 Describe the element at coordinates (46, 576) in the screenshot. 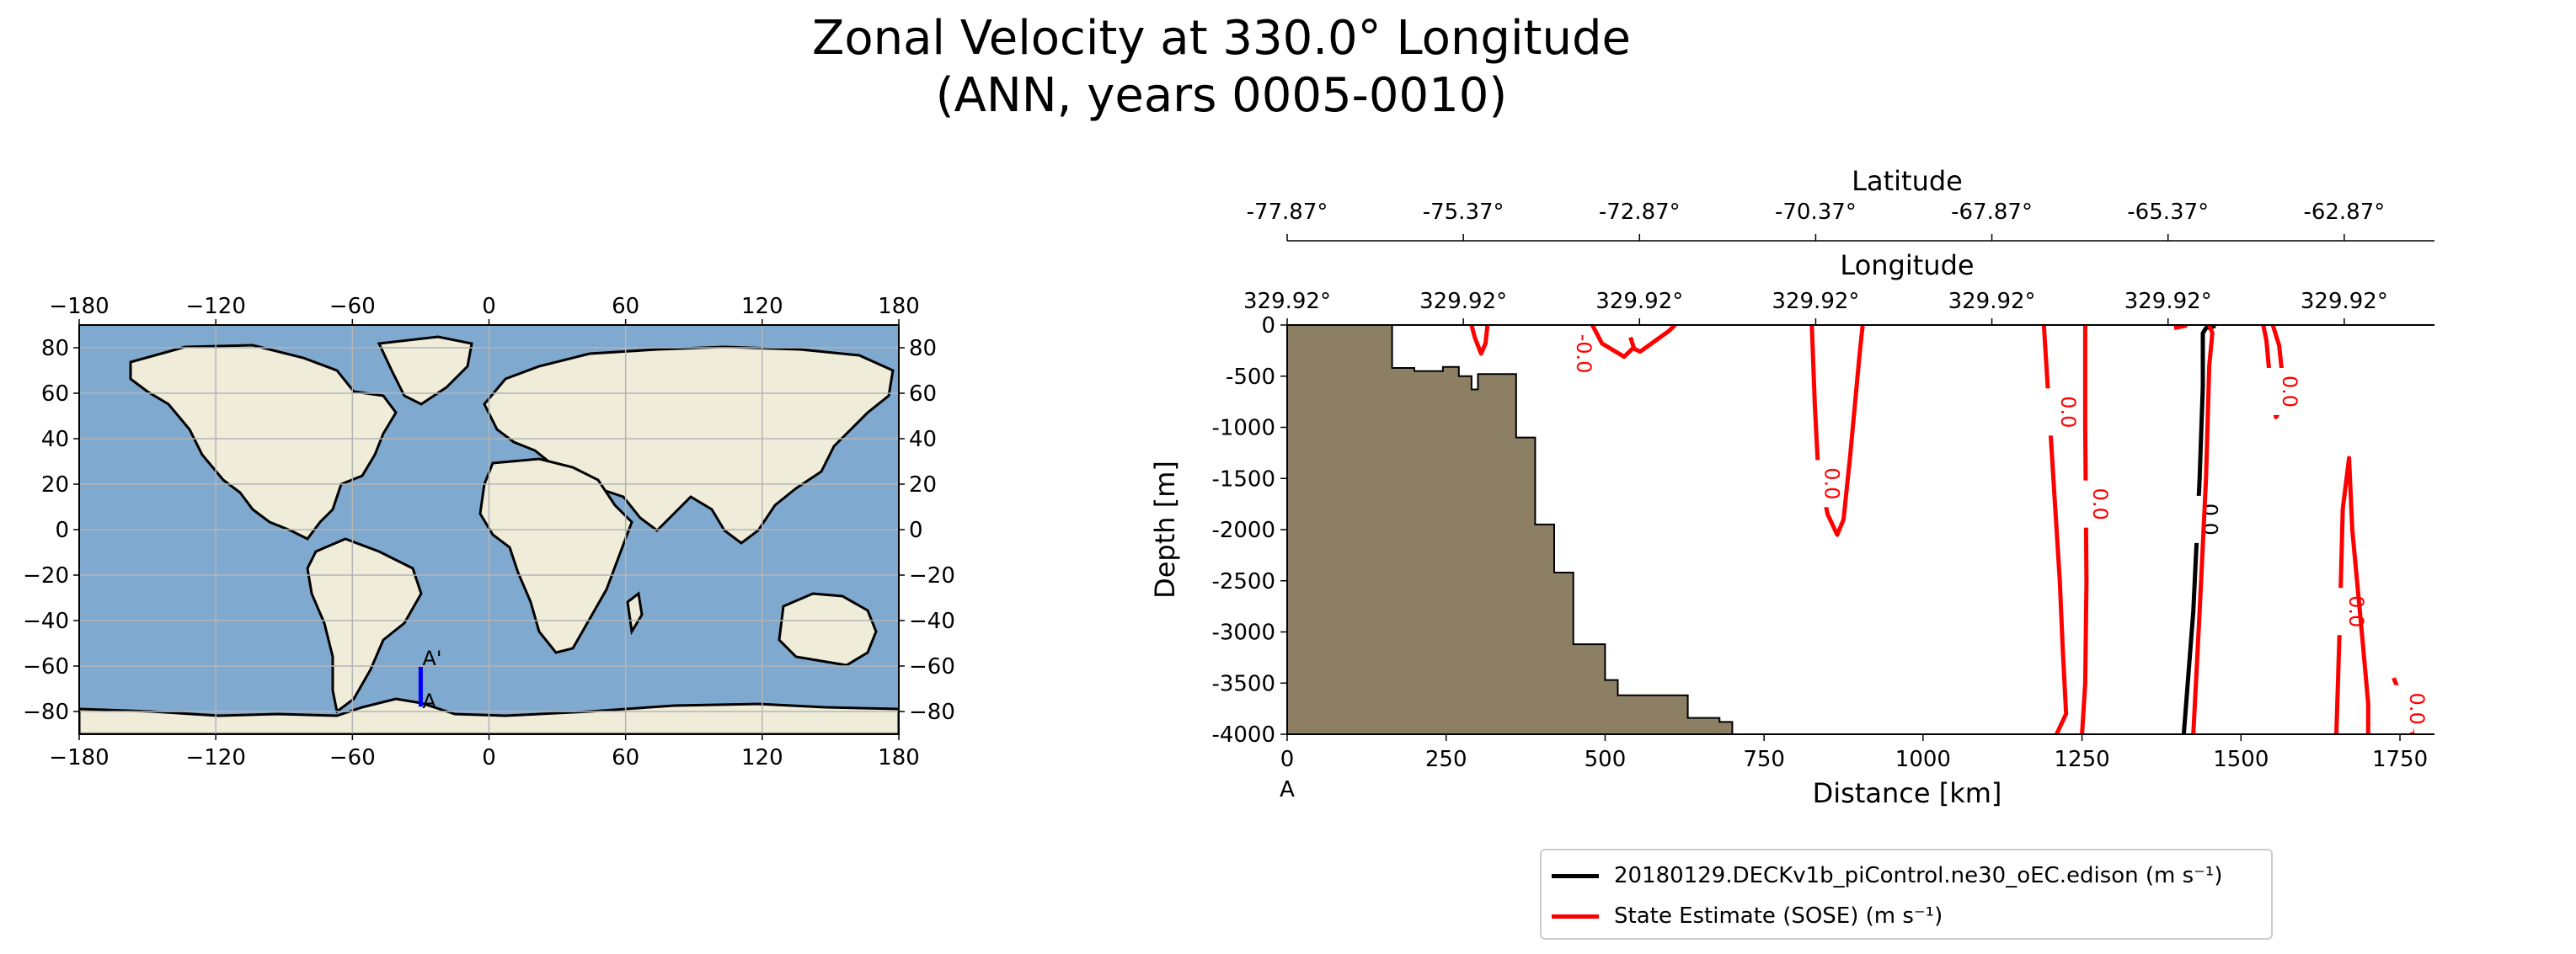

I see `map-lat-label-left: −20` at that location.